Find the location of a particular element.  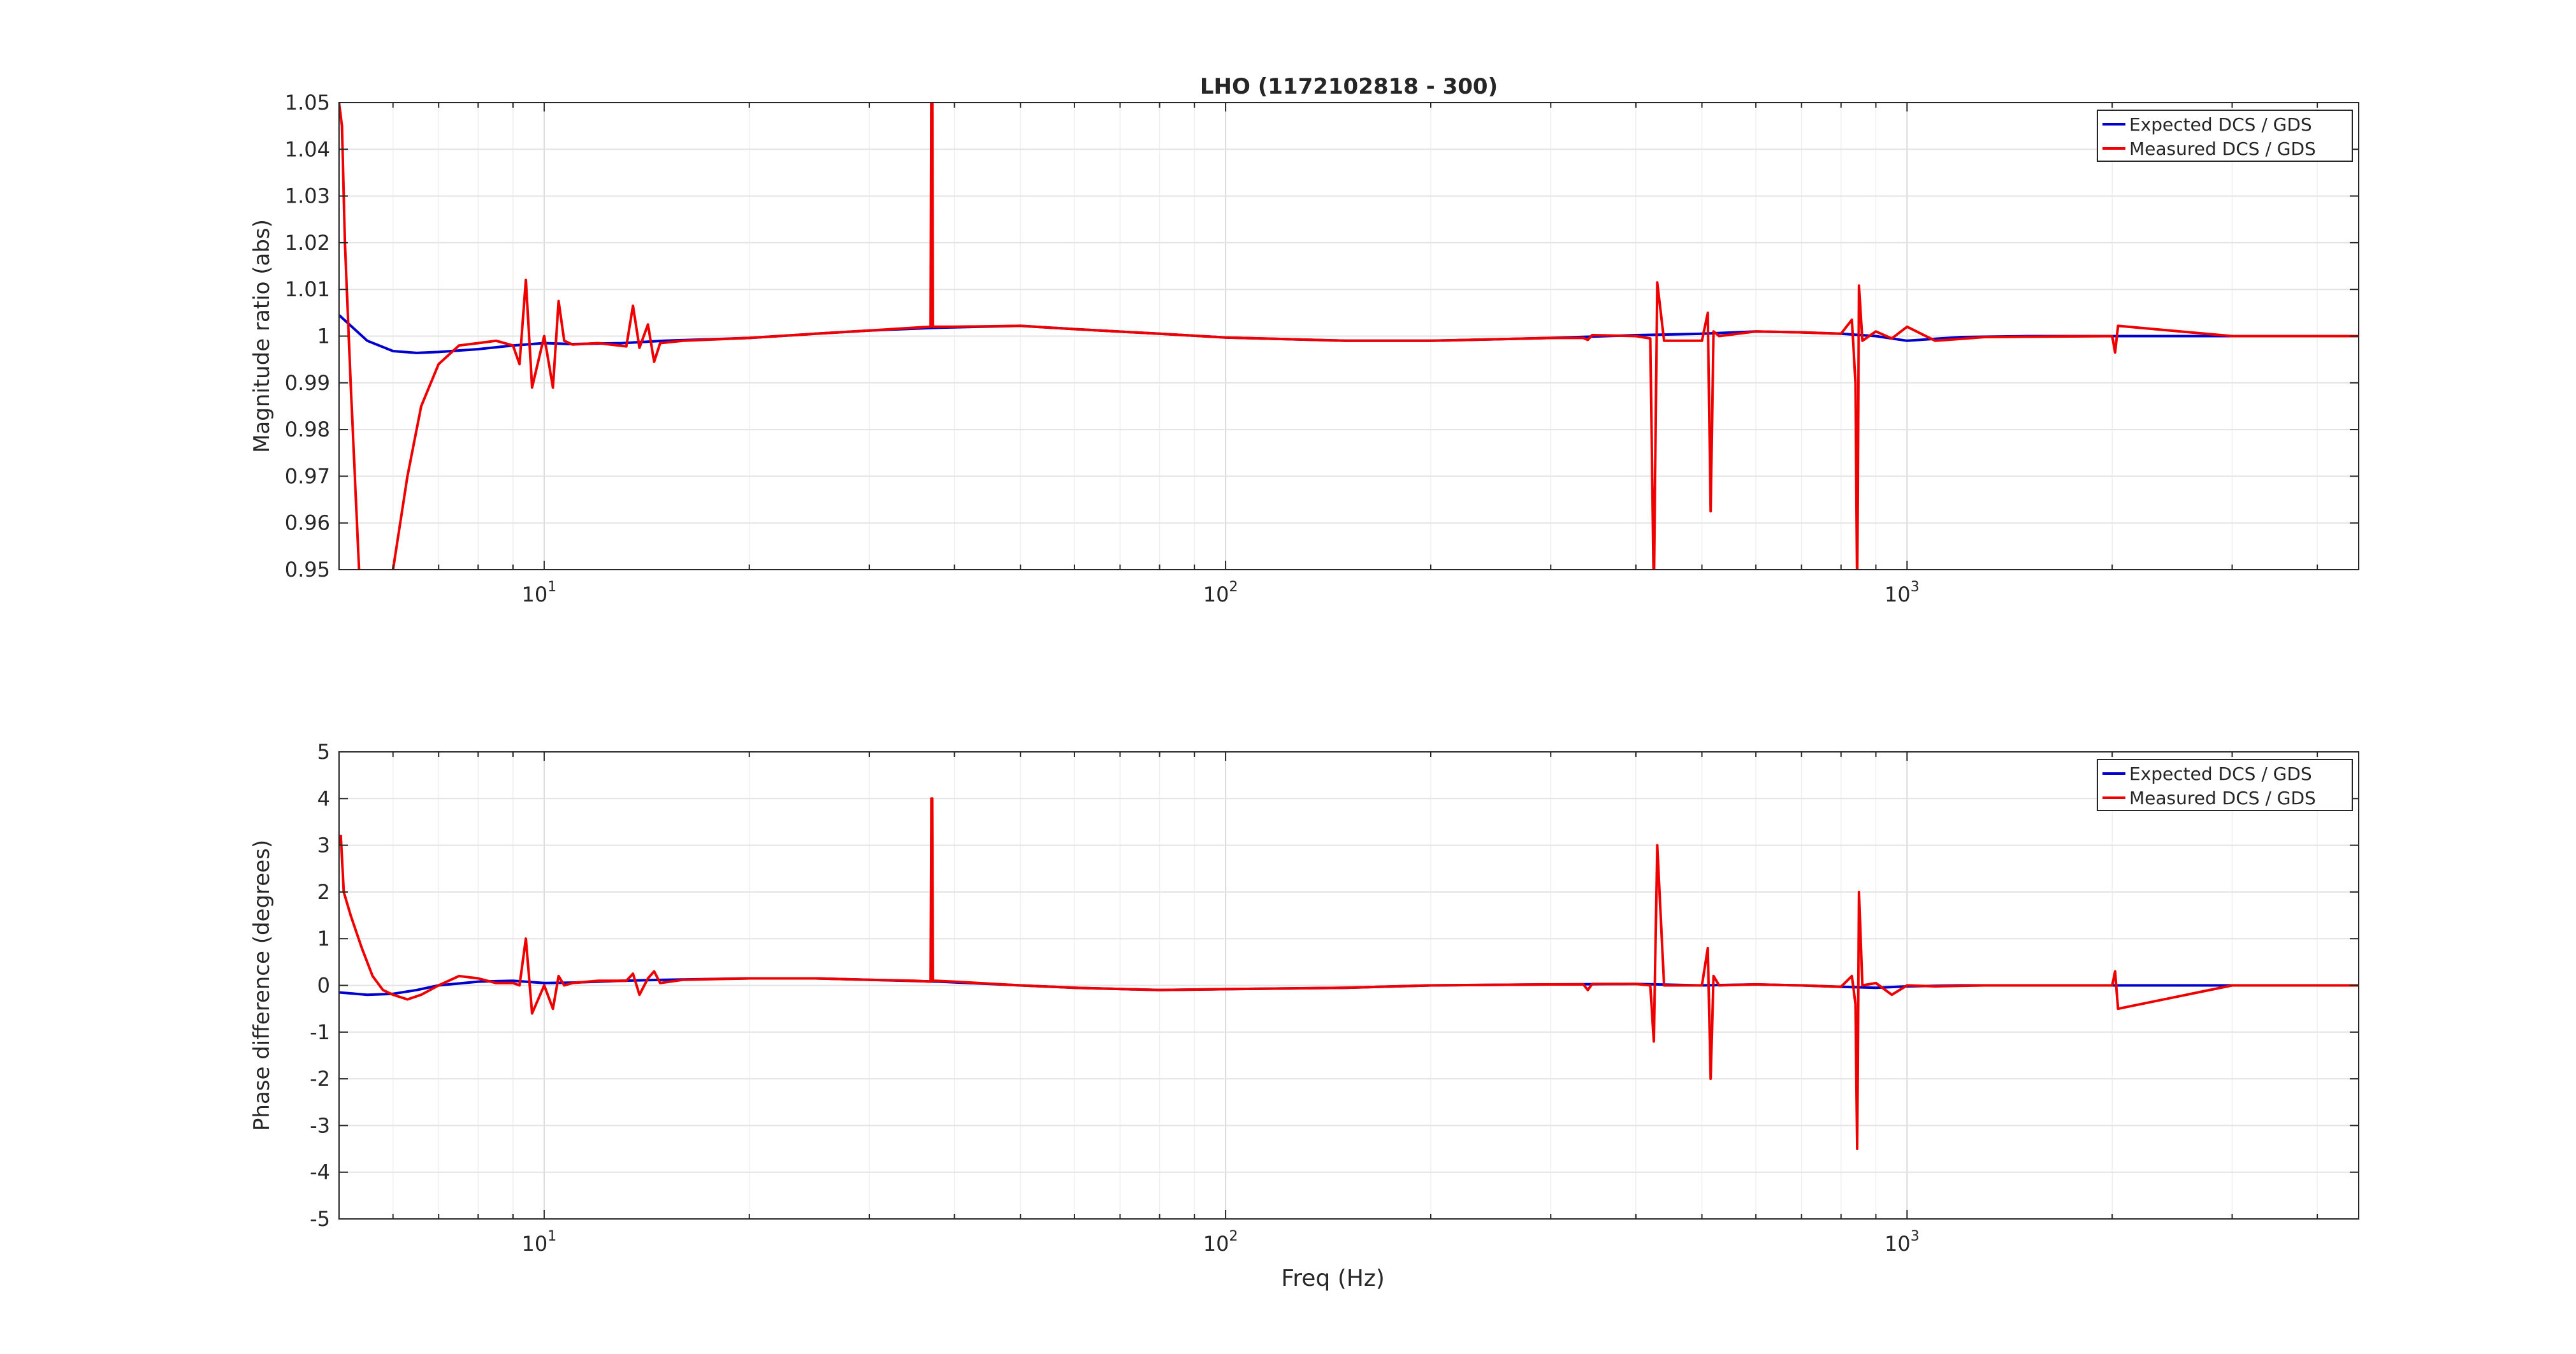

y-tick-label: 0.97 is located at coordinates (307, 476).